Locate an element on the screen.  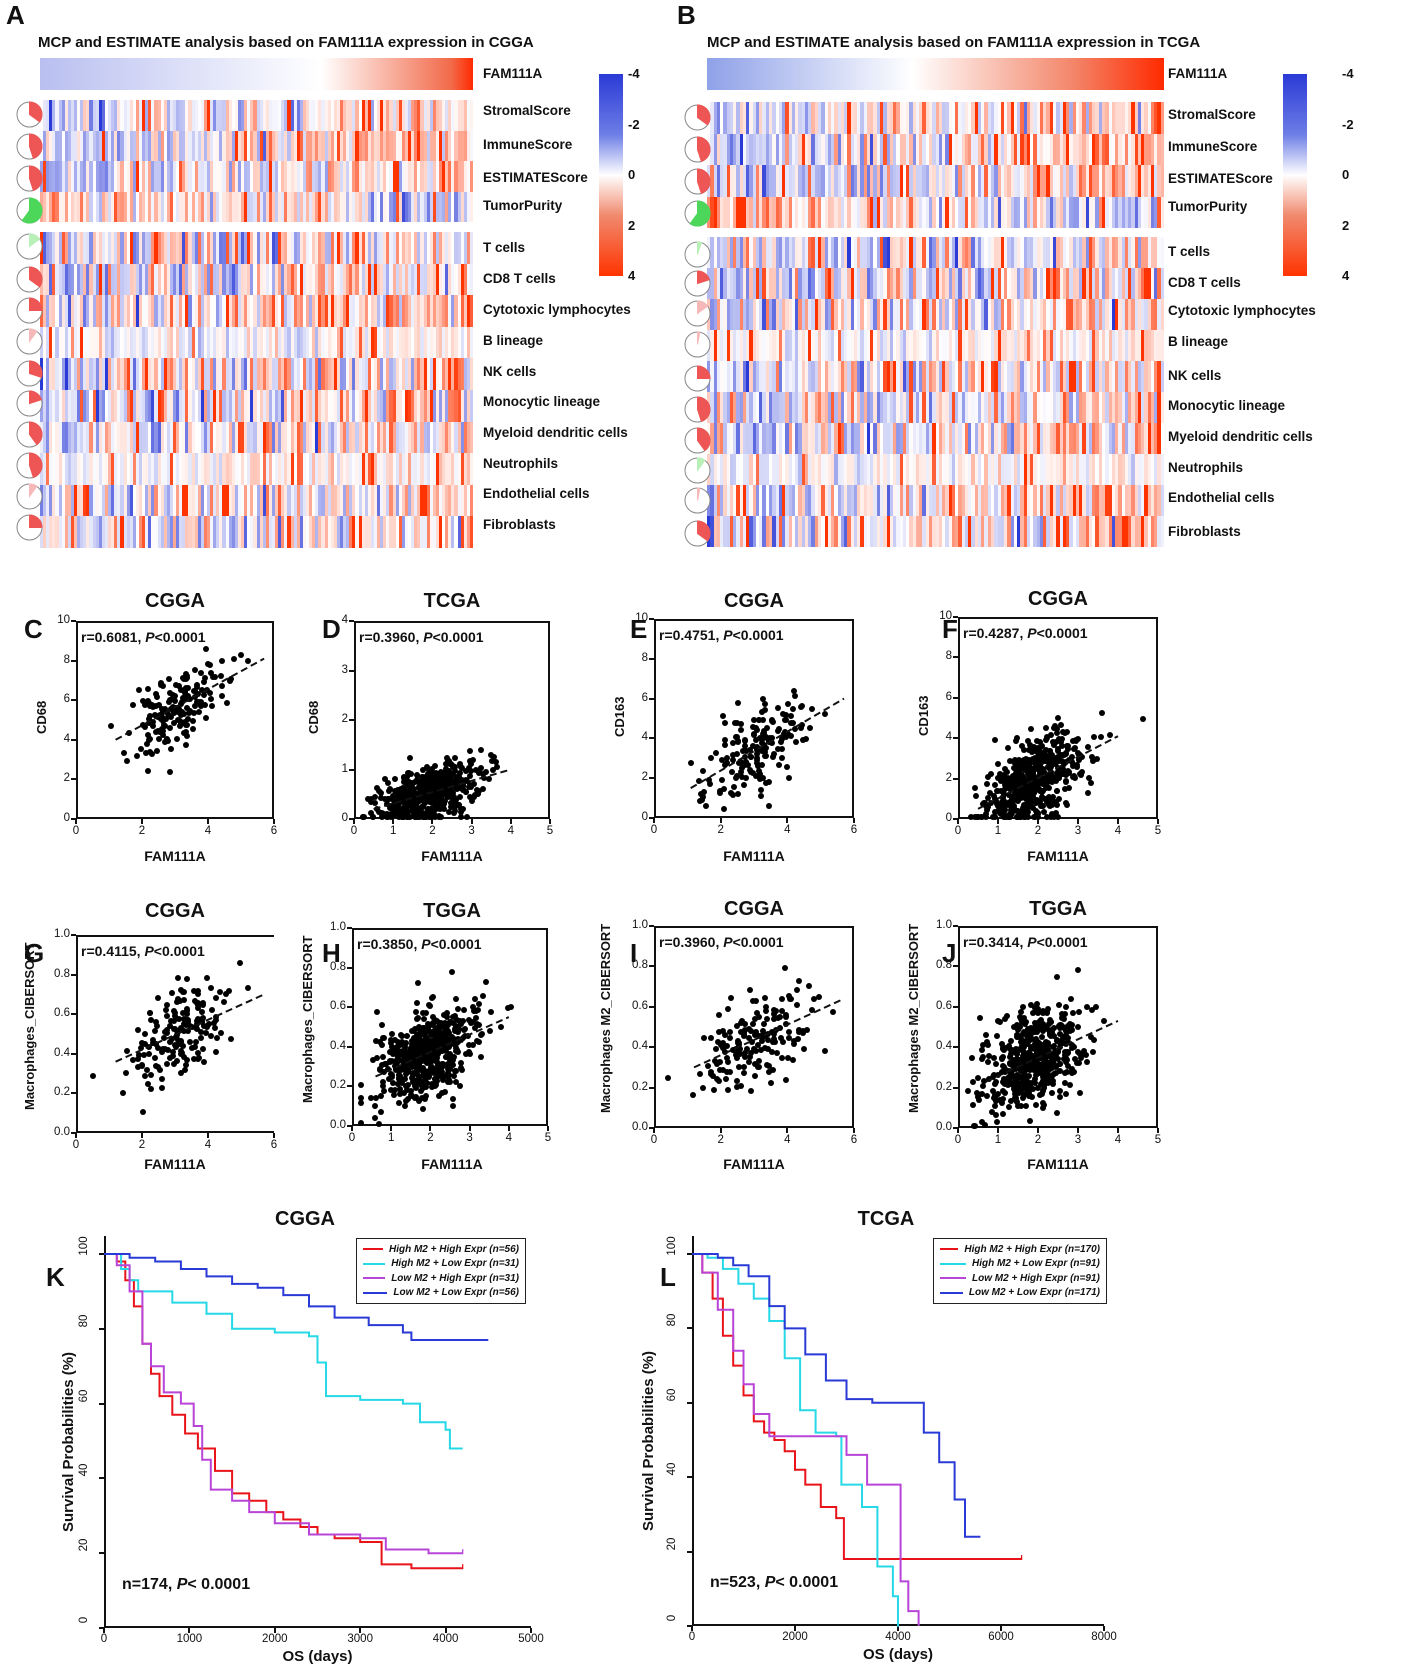
panel-letter-j: J is located at coordinates (949, 953).